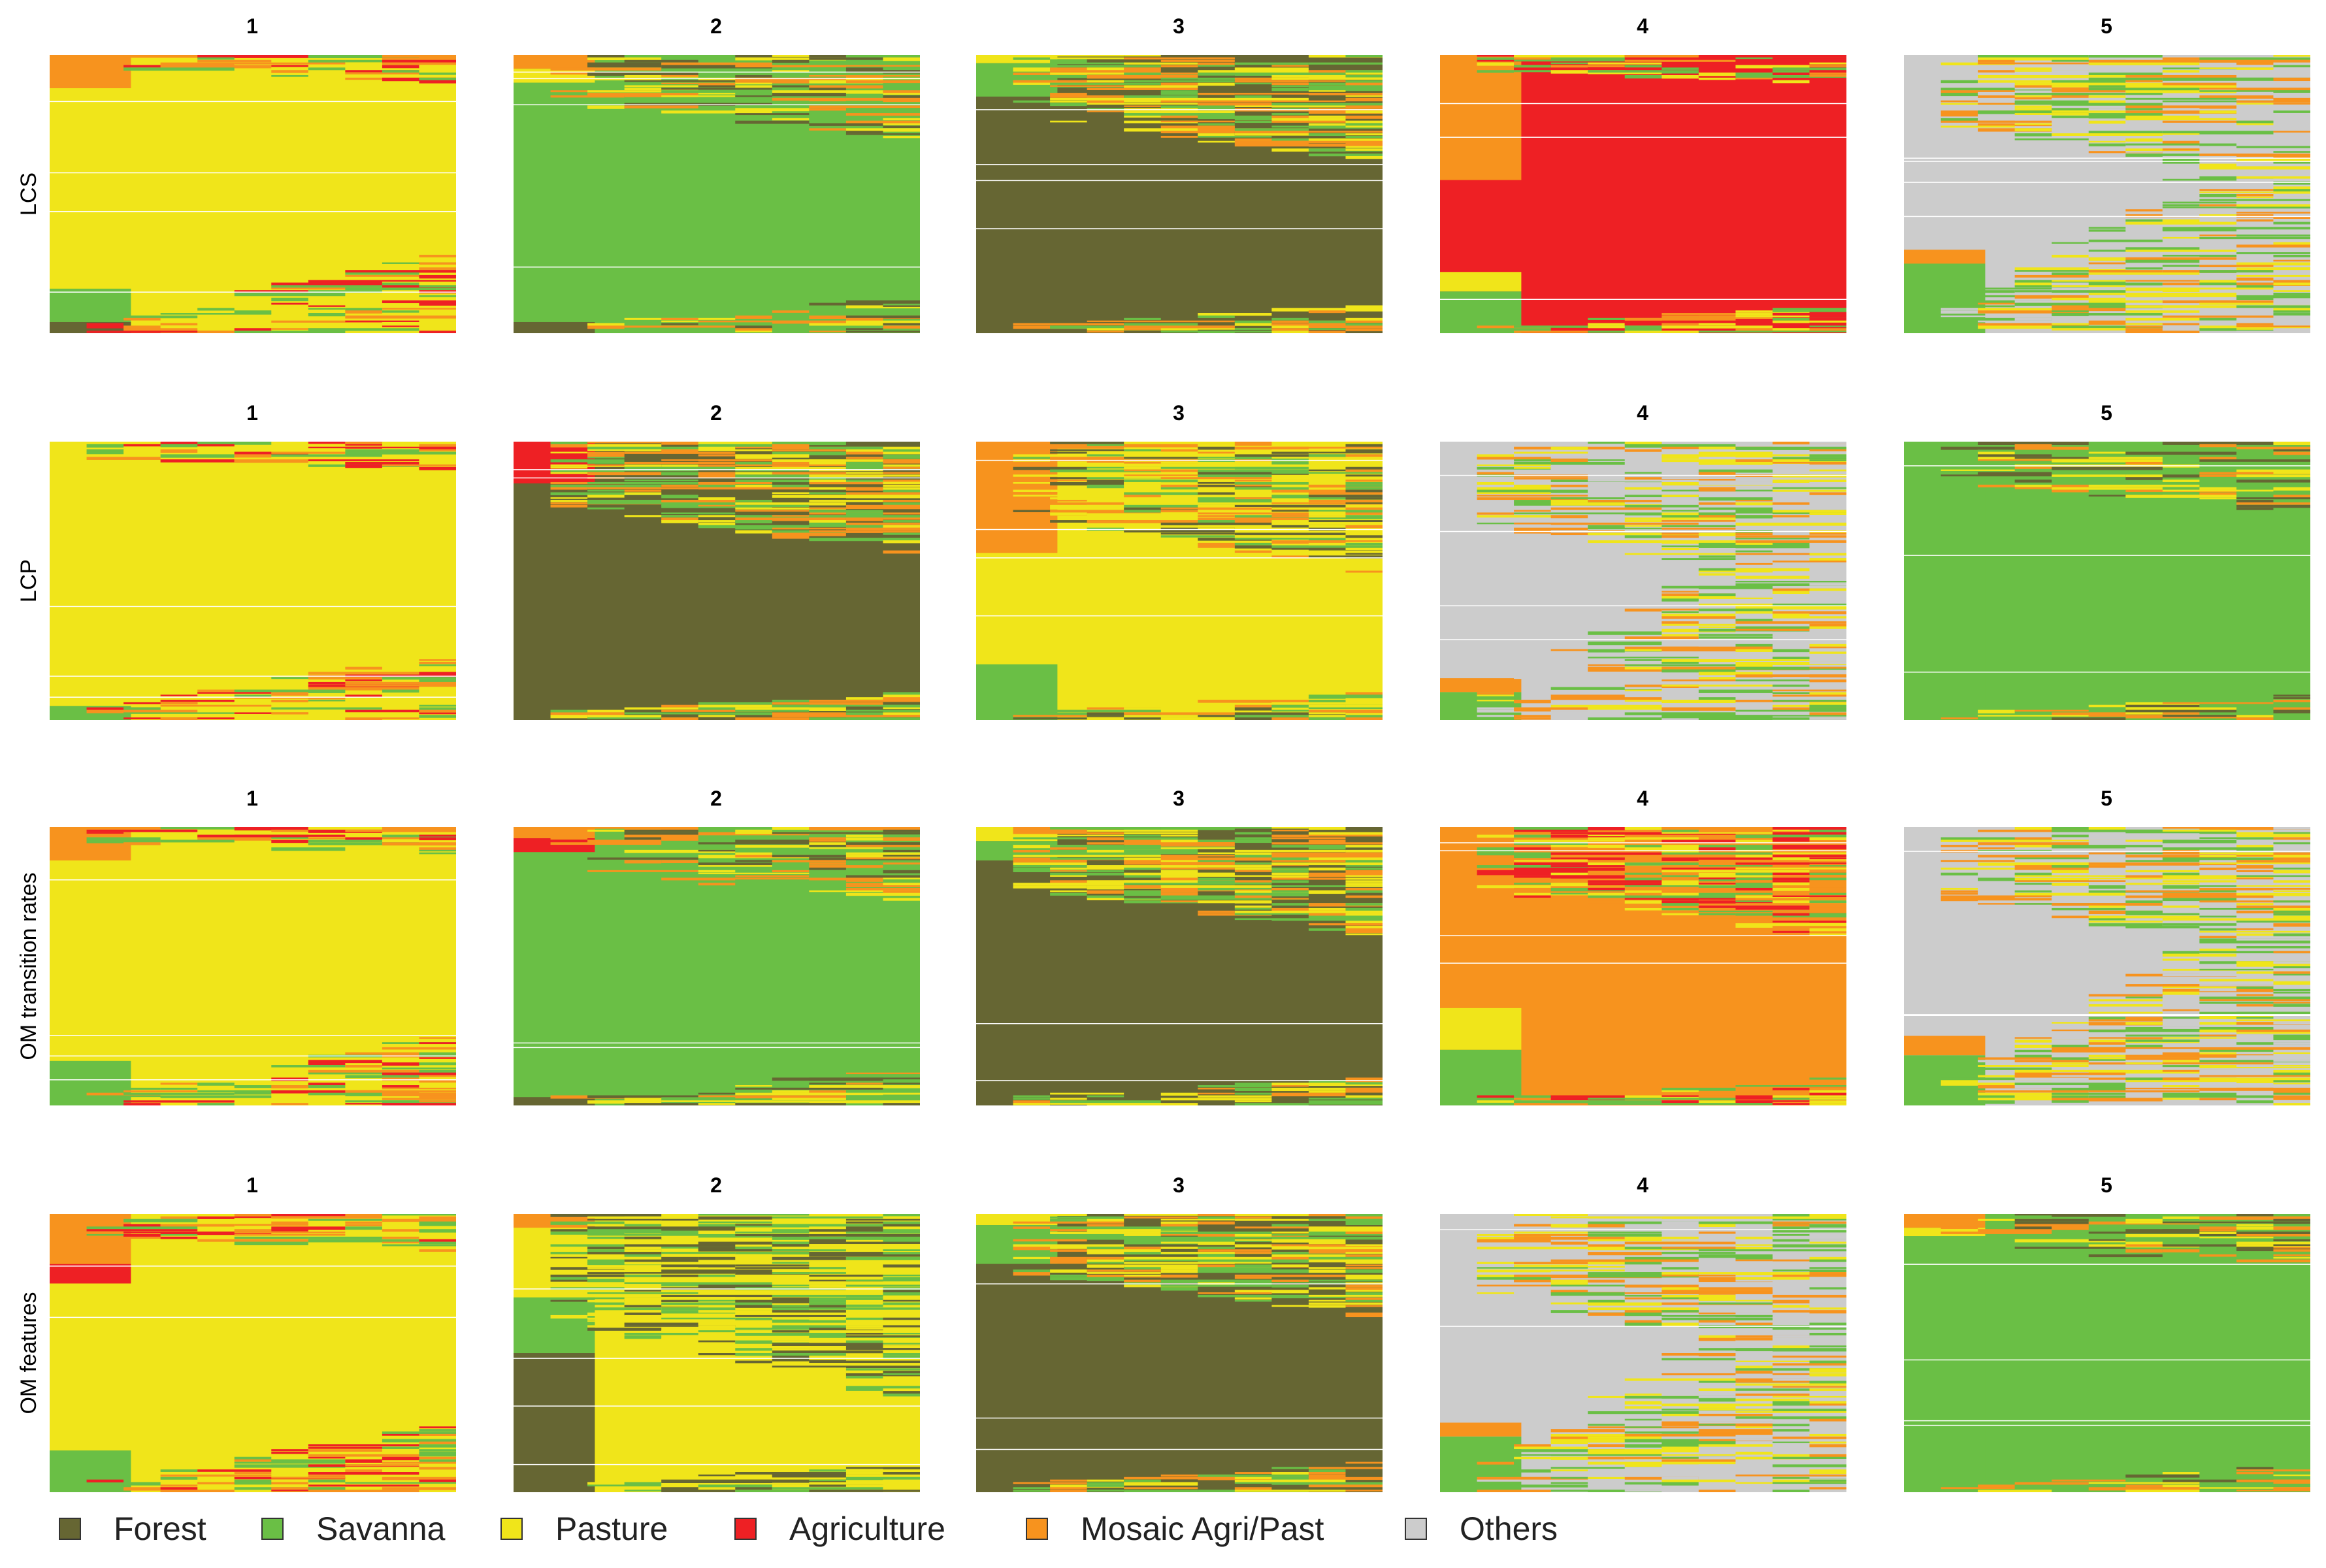 The height and width of the screenshot is (1568, 2326). What do you see at coordinates (253, 194) in the screenshot?
I see `sequence-panel` at bounding box center [253, 194].